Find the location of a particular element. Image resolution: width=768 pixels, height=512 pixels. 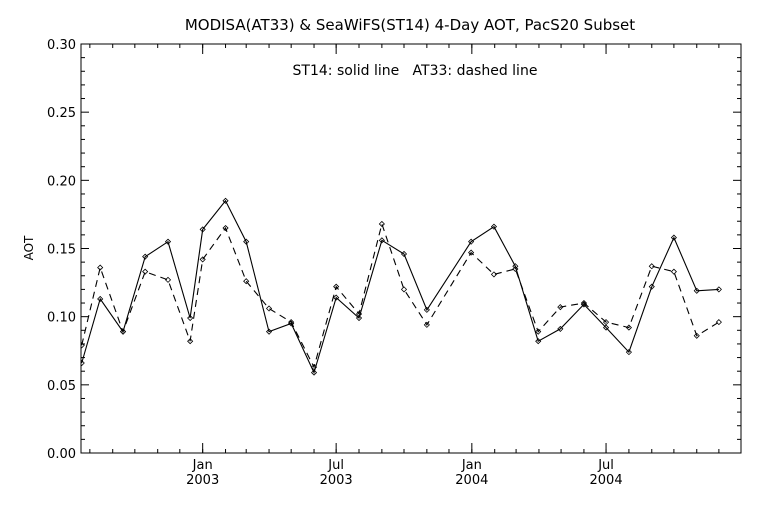

legend-annotation: ST14: solid line AT33: dashed line is located at coordinates (415, 71).